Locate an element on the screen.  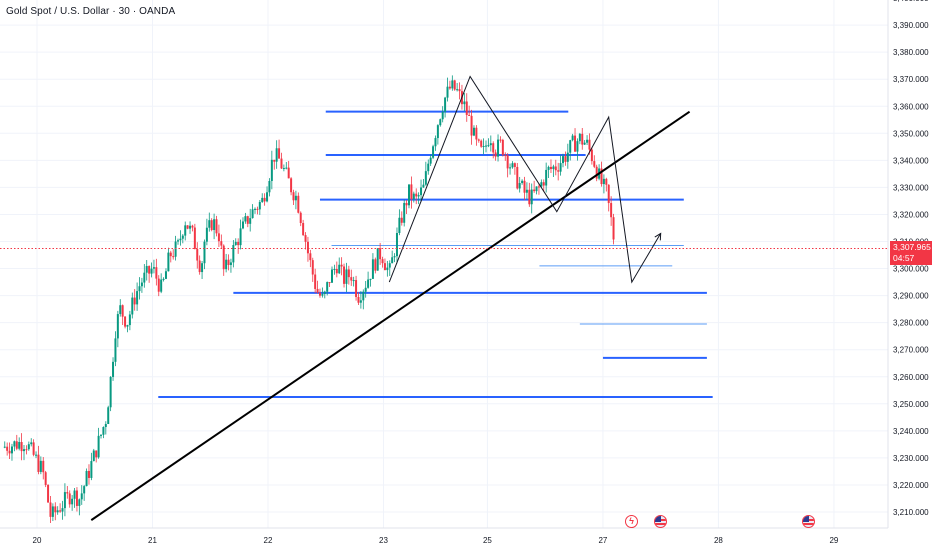
price-tick-label: 3,300.000 is located at coordinates (911, 269).